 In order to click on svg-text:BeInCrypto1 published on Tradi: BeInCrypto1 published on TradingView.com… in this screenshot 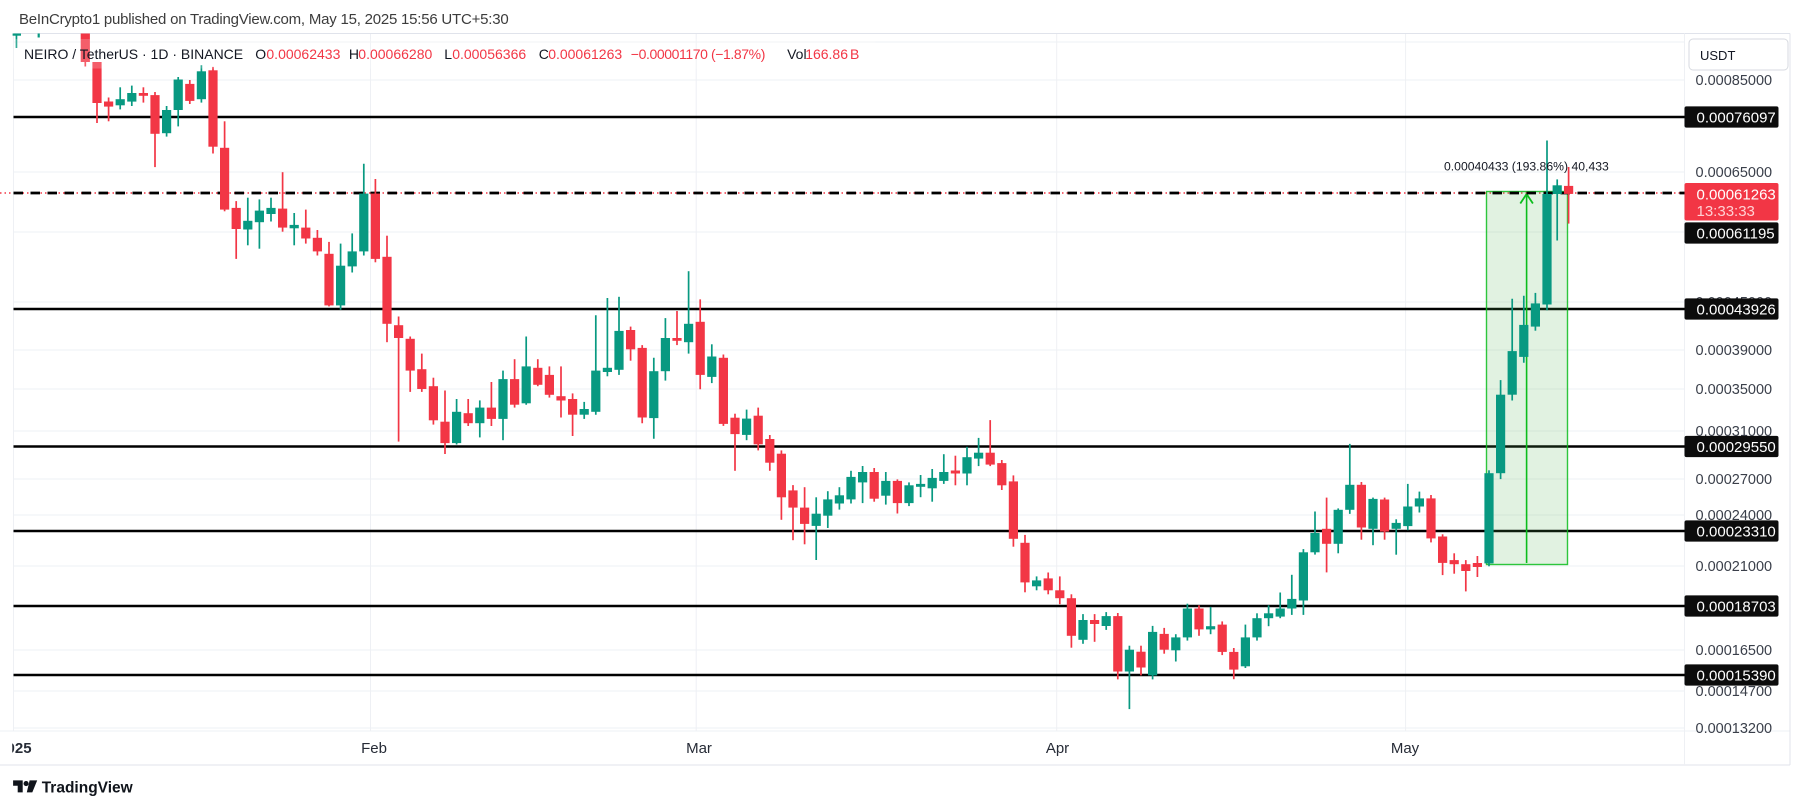, I will do `click(263, 19)`.